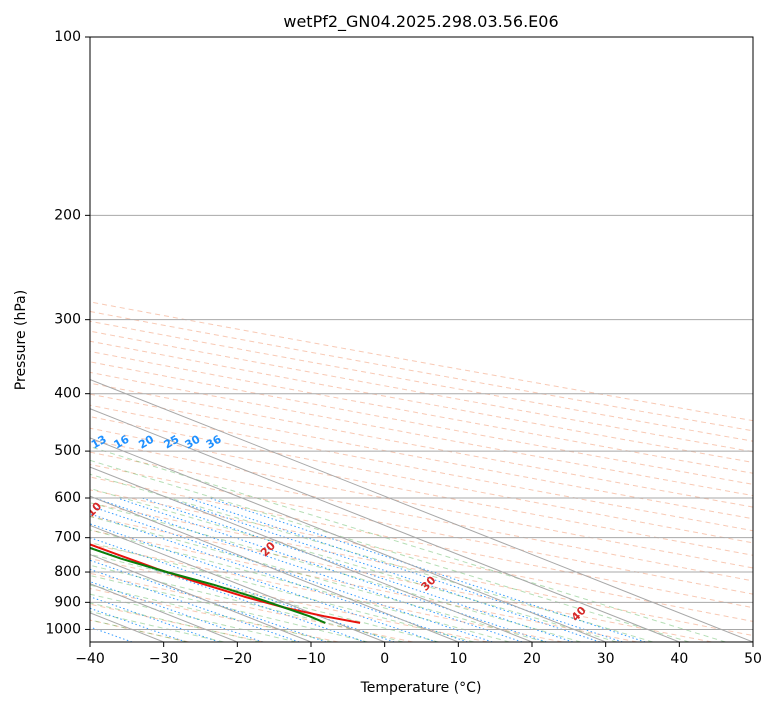 Image resolution: width=775 pixels, height=713 pixels. I want to click on moist-adiabat-label: 10, so click(94, 509).